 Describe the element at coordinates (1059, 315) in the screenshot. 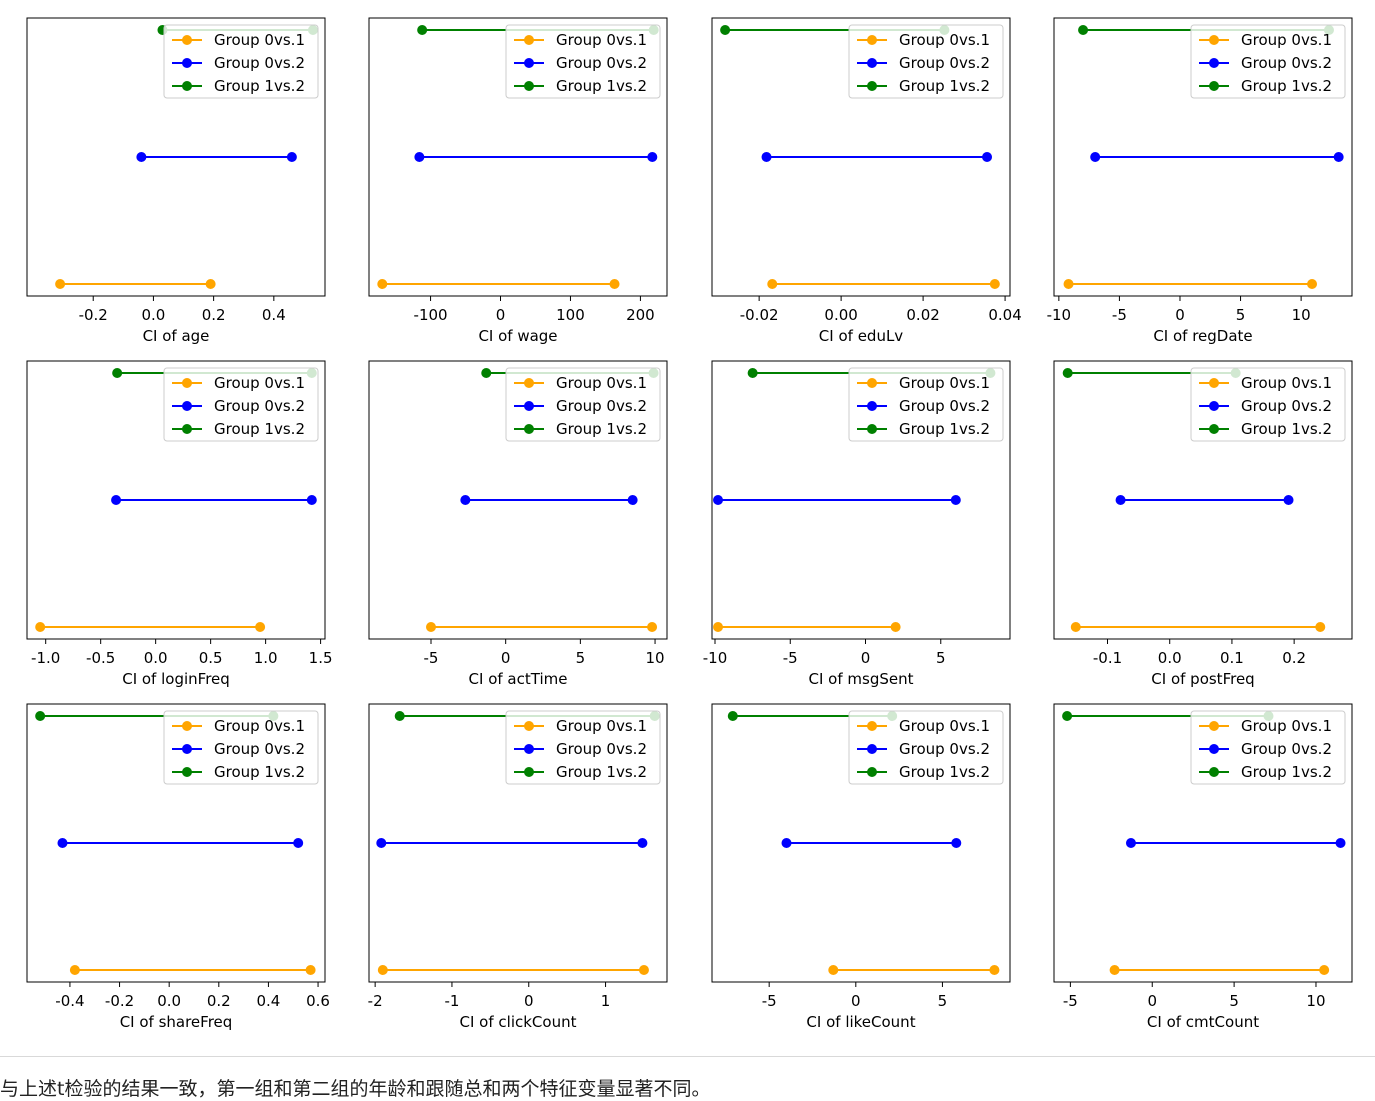

I see `x-tick-label: -10` at that location.